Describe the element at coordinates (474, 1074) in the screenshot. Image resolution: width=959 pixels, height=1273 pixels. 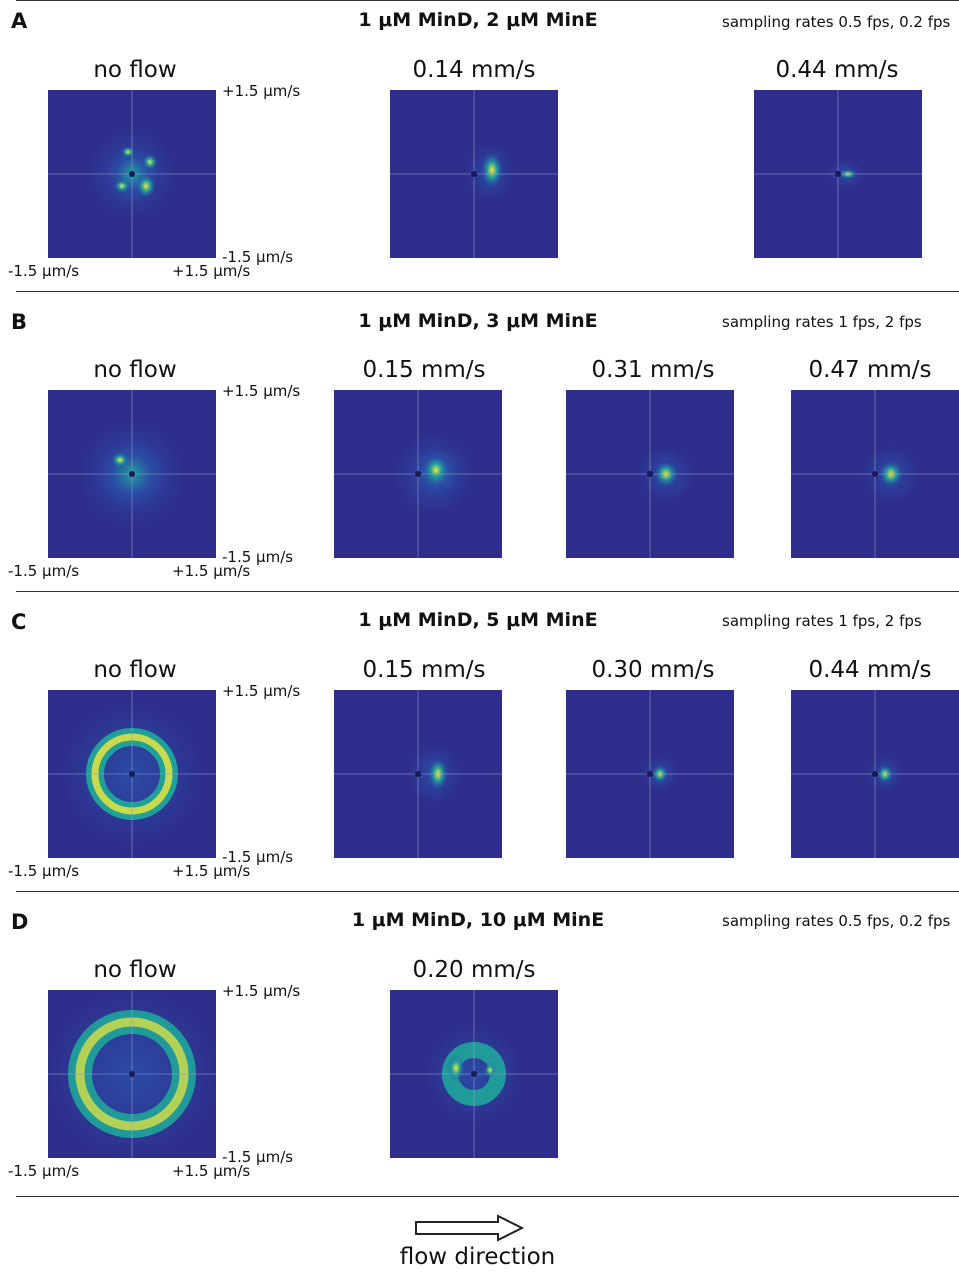
I see `heatmap-d2` at that location.